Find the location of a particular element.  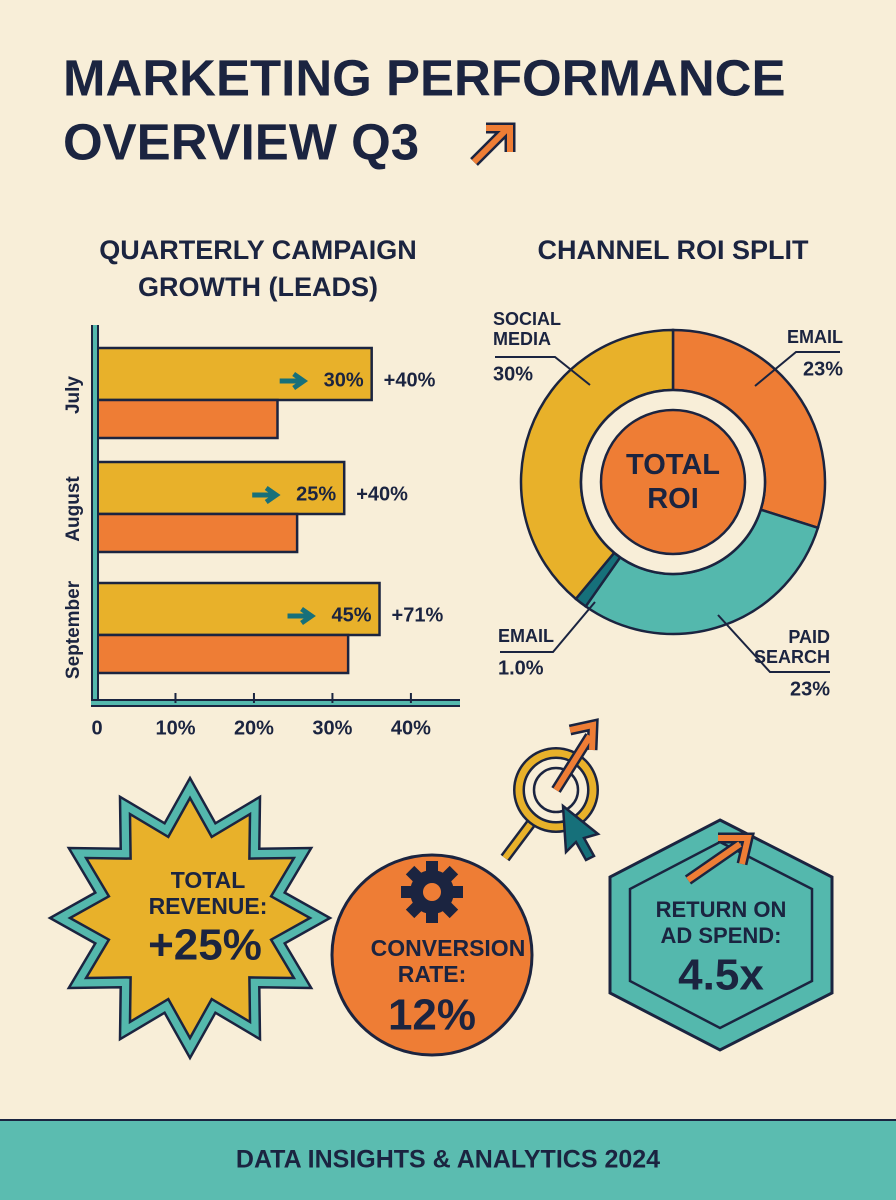

bar-annotation: 25% is located at coordinates (316, 494).